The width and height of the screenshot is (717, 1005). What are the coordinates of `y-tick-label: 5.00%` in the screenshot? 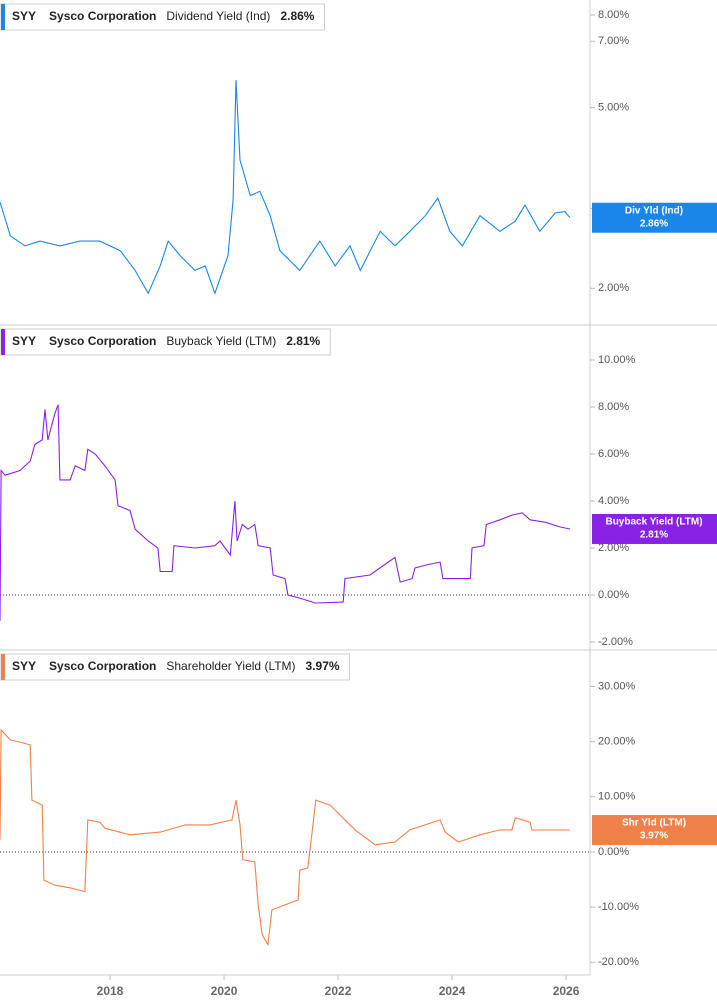 It's located at (613, 108).